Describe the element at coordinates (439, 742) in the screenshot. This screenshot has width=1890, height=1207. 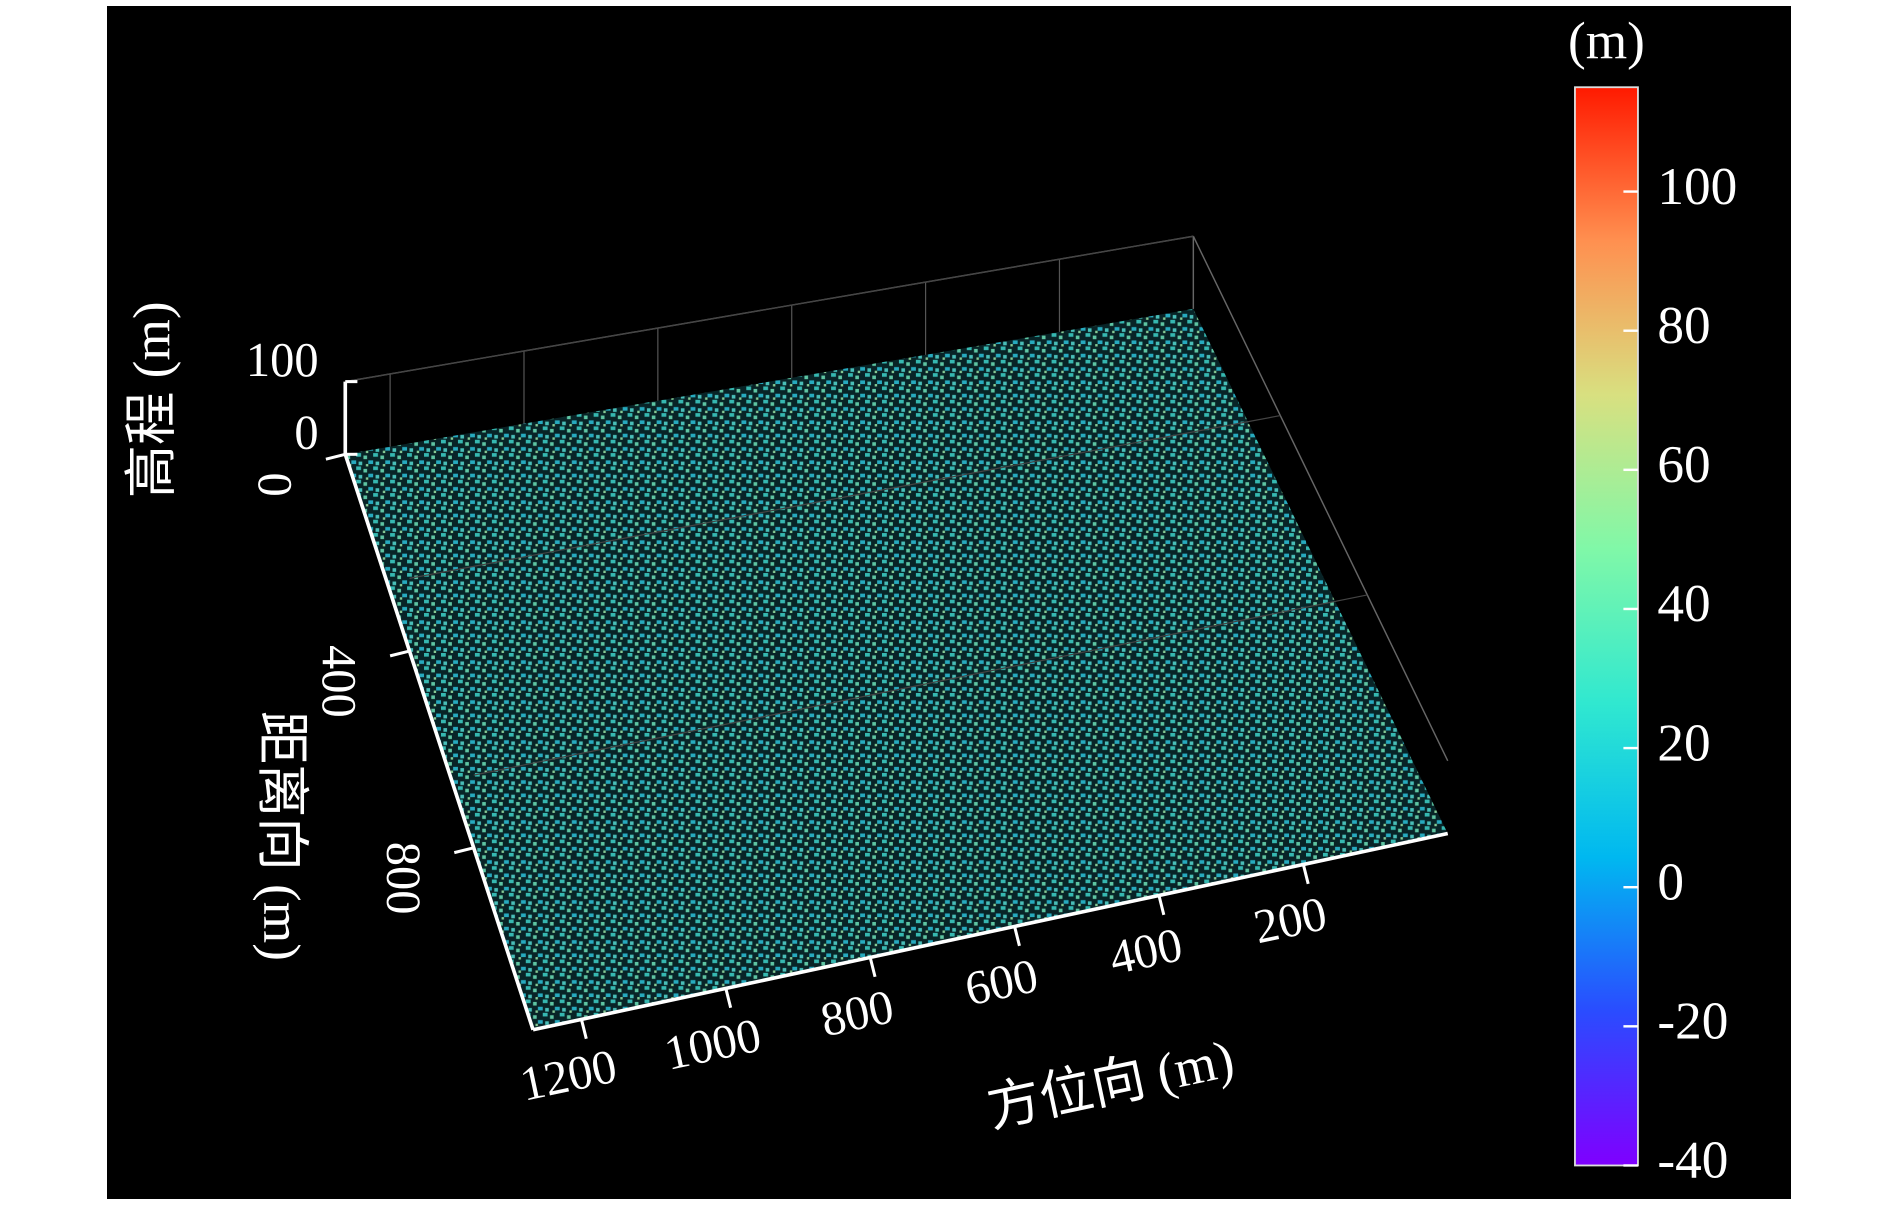
I see `y-axis-line` at that location.